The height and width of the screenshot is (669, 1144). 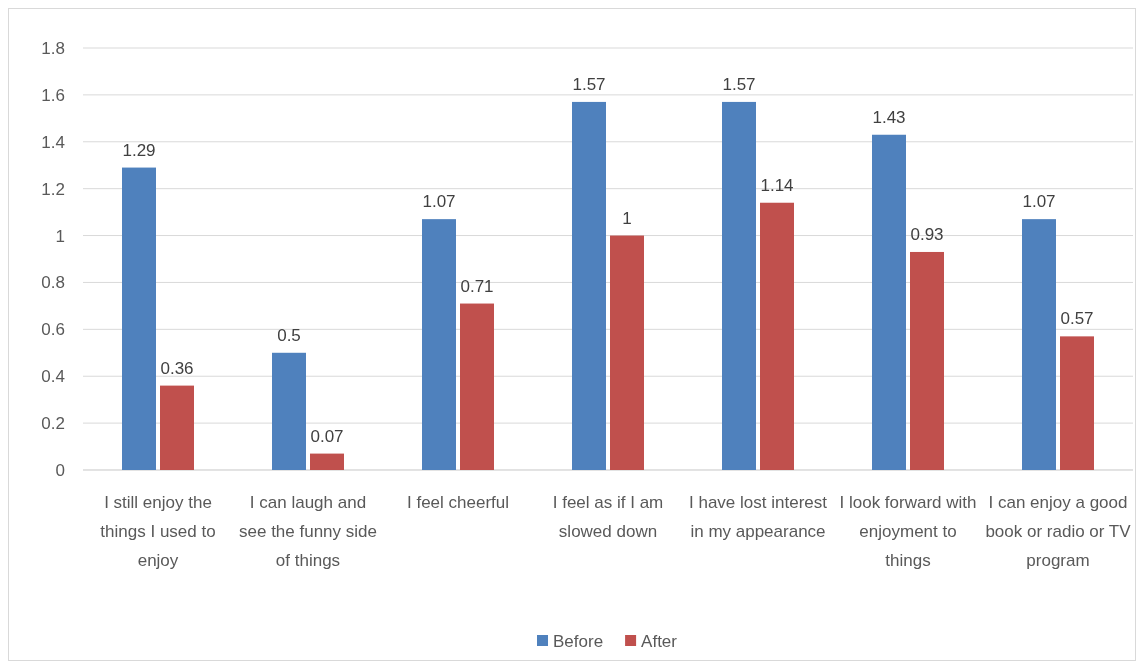 I want to click on y-tick-label: 0.2, so click(x=53, y=424).